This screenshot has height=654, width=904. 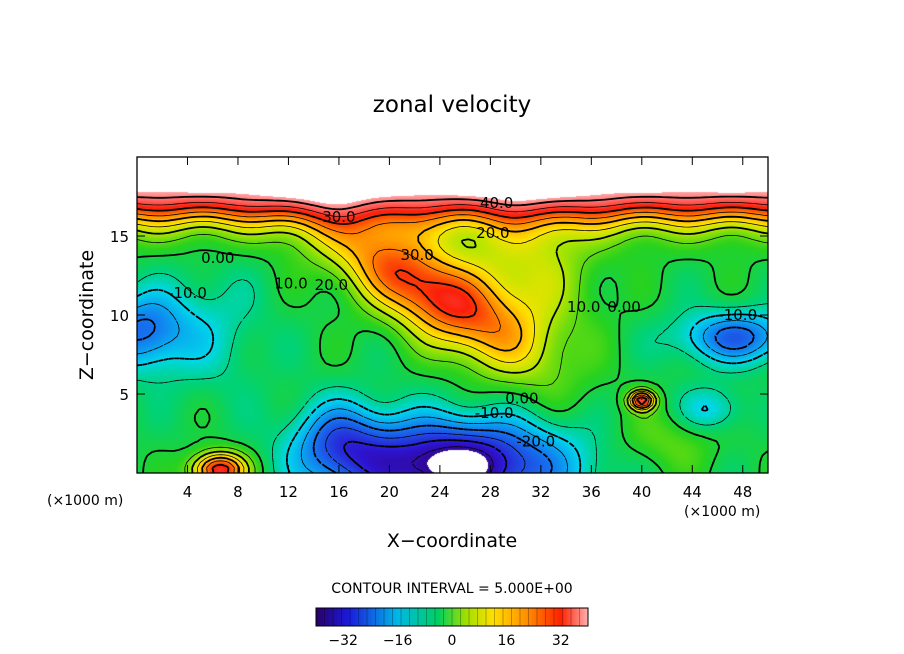 I want to click on x-tick-label: 16, so click(x=338, y=492).